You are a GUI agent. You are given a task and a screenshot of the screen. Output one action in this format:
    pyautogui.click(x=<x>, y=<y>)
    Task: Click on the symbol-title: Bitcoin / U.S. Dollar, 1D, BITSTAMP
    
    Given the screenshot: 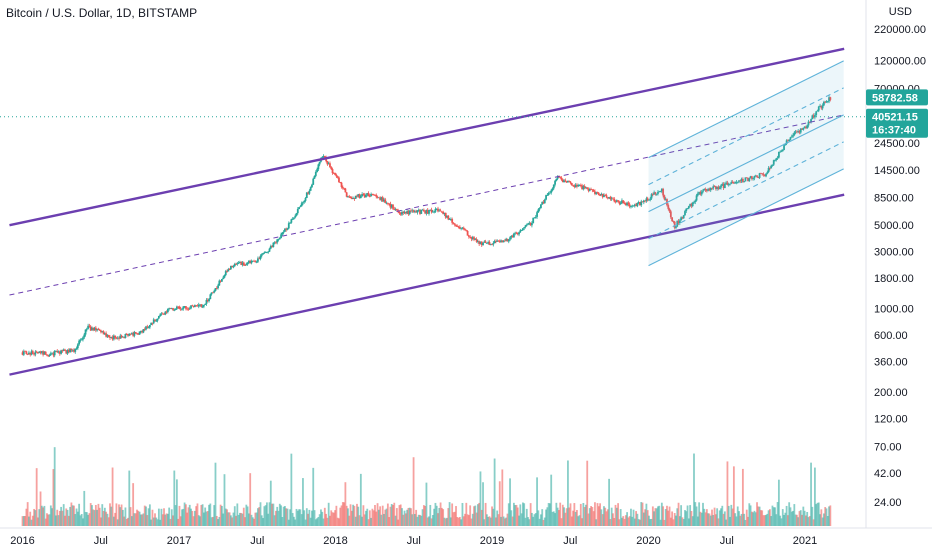 What is the action you would take?
    pyautogui.click(x=102, y=13)
    